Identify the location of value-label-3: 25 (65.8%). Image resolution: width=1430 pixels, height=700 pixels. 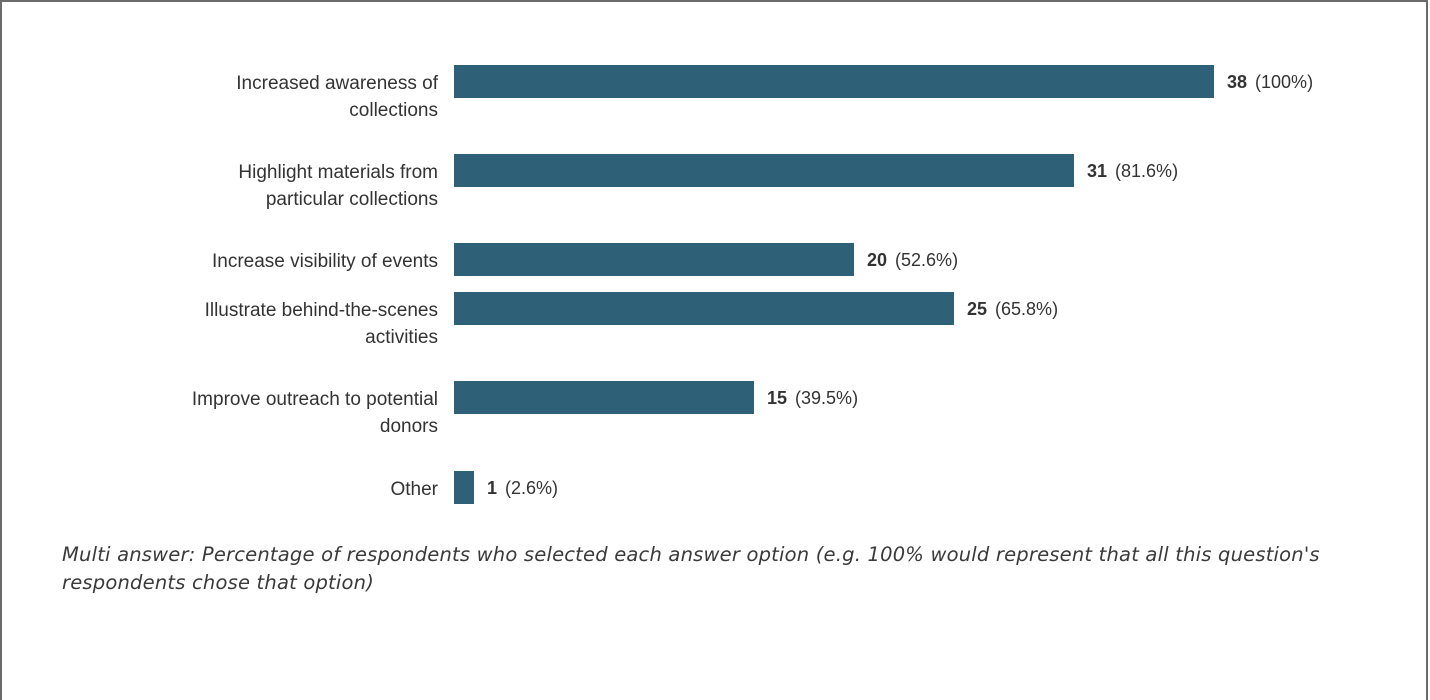
(1012, 309).